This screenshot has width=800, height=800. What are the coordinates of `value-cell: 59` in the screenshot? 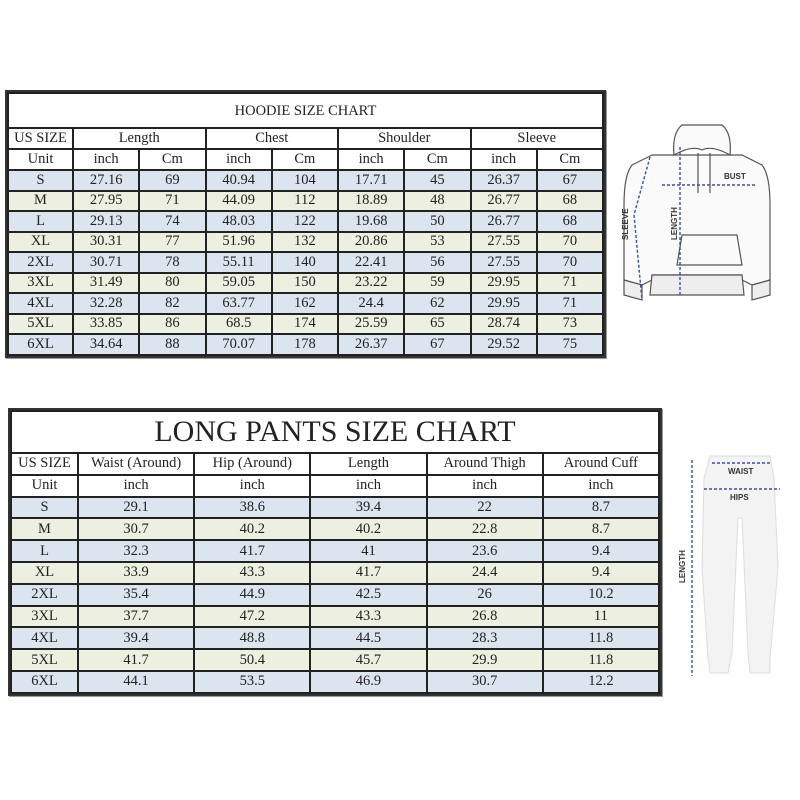 It's located at (437, 282).